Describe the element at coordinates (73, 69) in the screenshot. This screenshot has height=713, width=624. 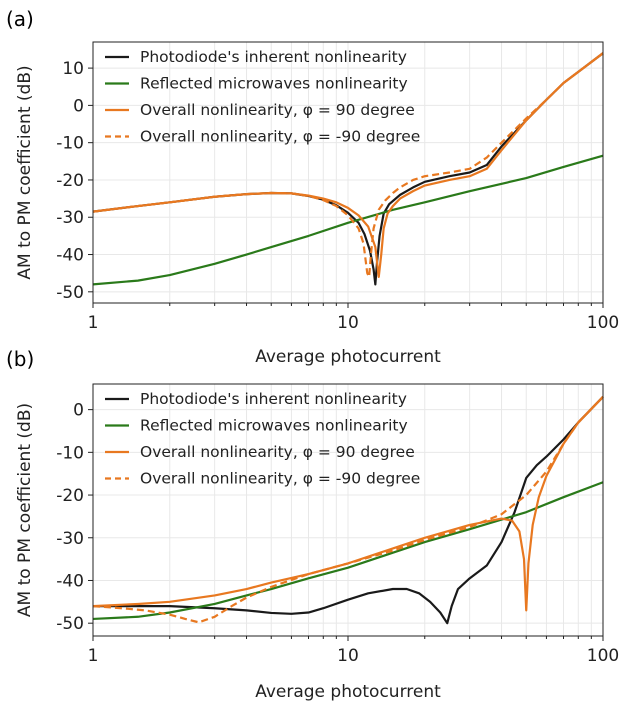
I see `y-tick-label: 10` at that location.